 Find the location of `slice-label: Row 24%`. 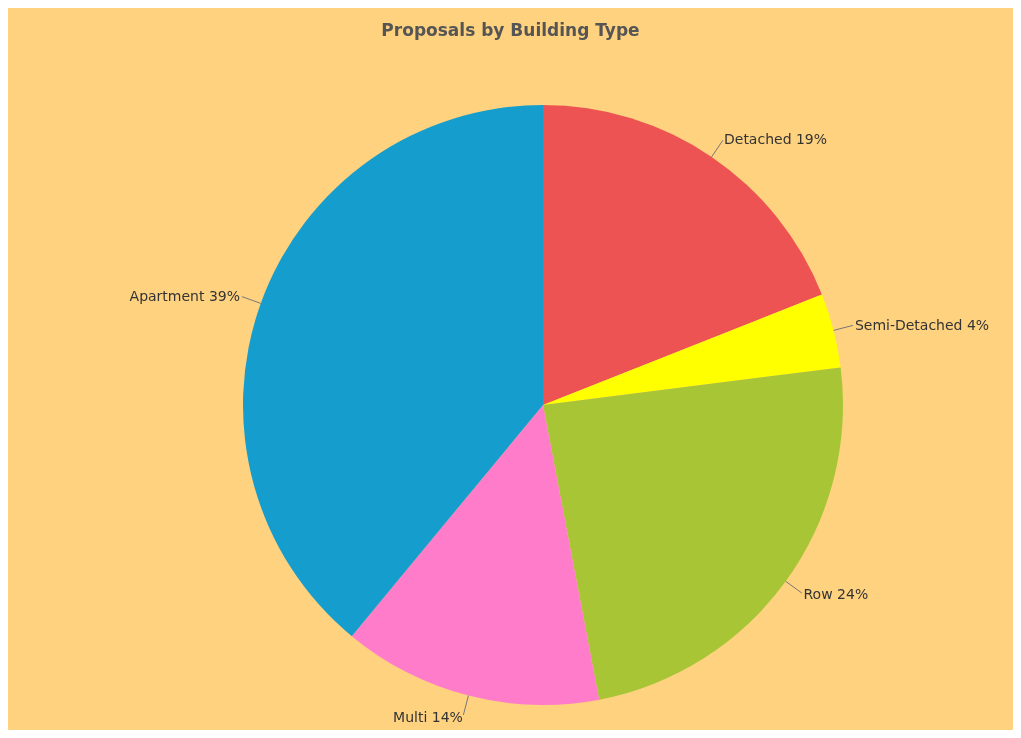

slice-label: Row 24% is located at coordinates (836, 594).